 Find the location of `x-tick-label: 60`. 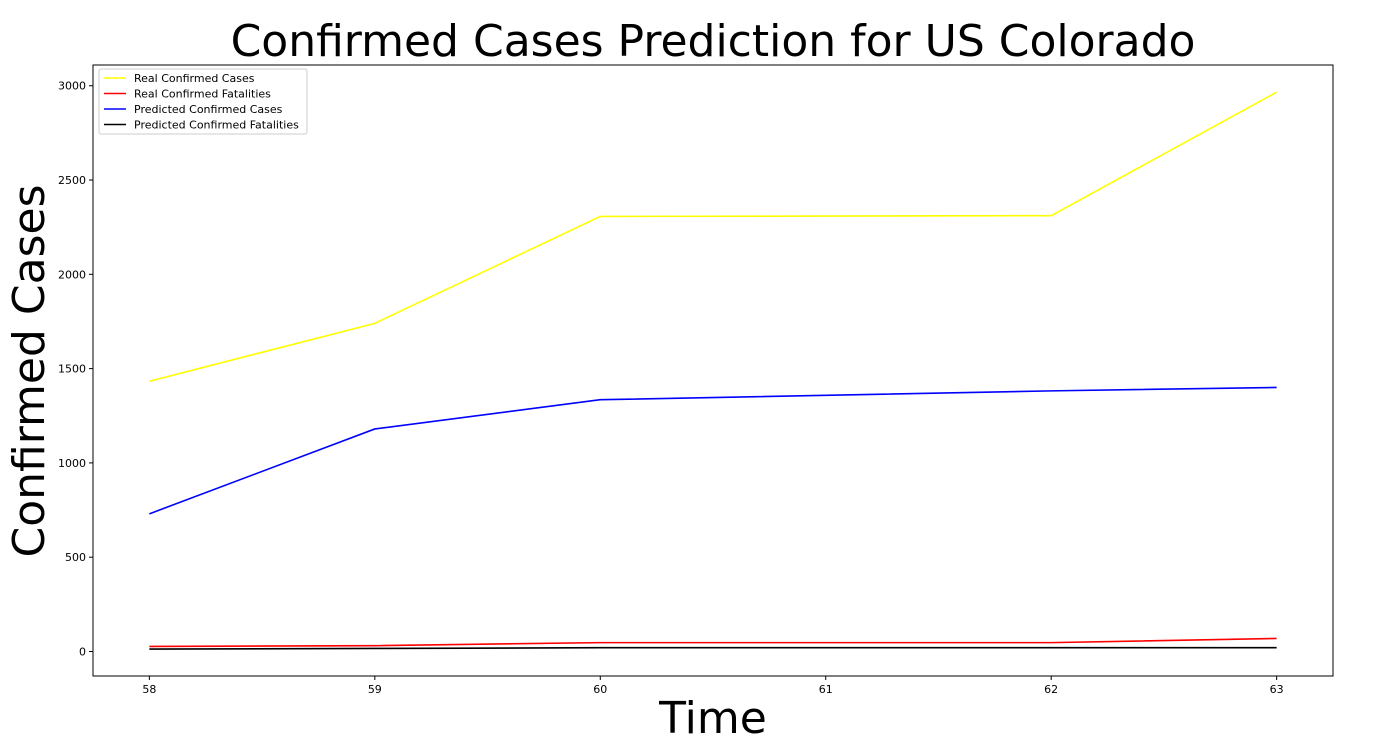

x-tick-label: 60 is located at coordinates (600, 689).